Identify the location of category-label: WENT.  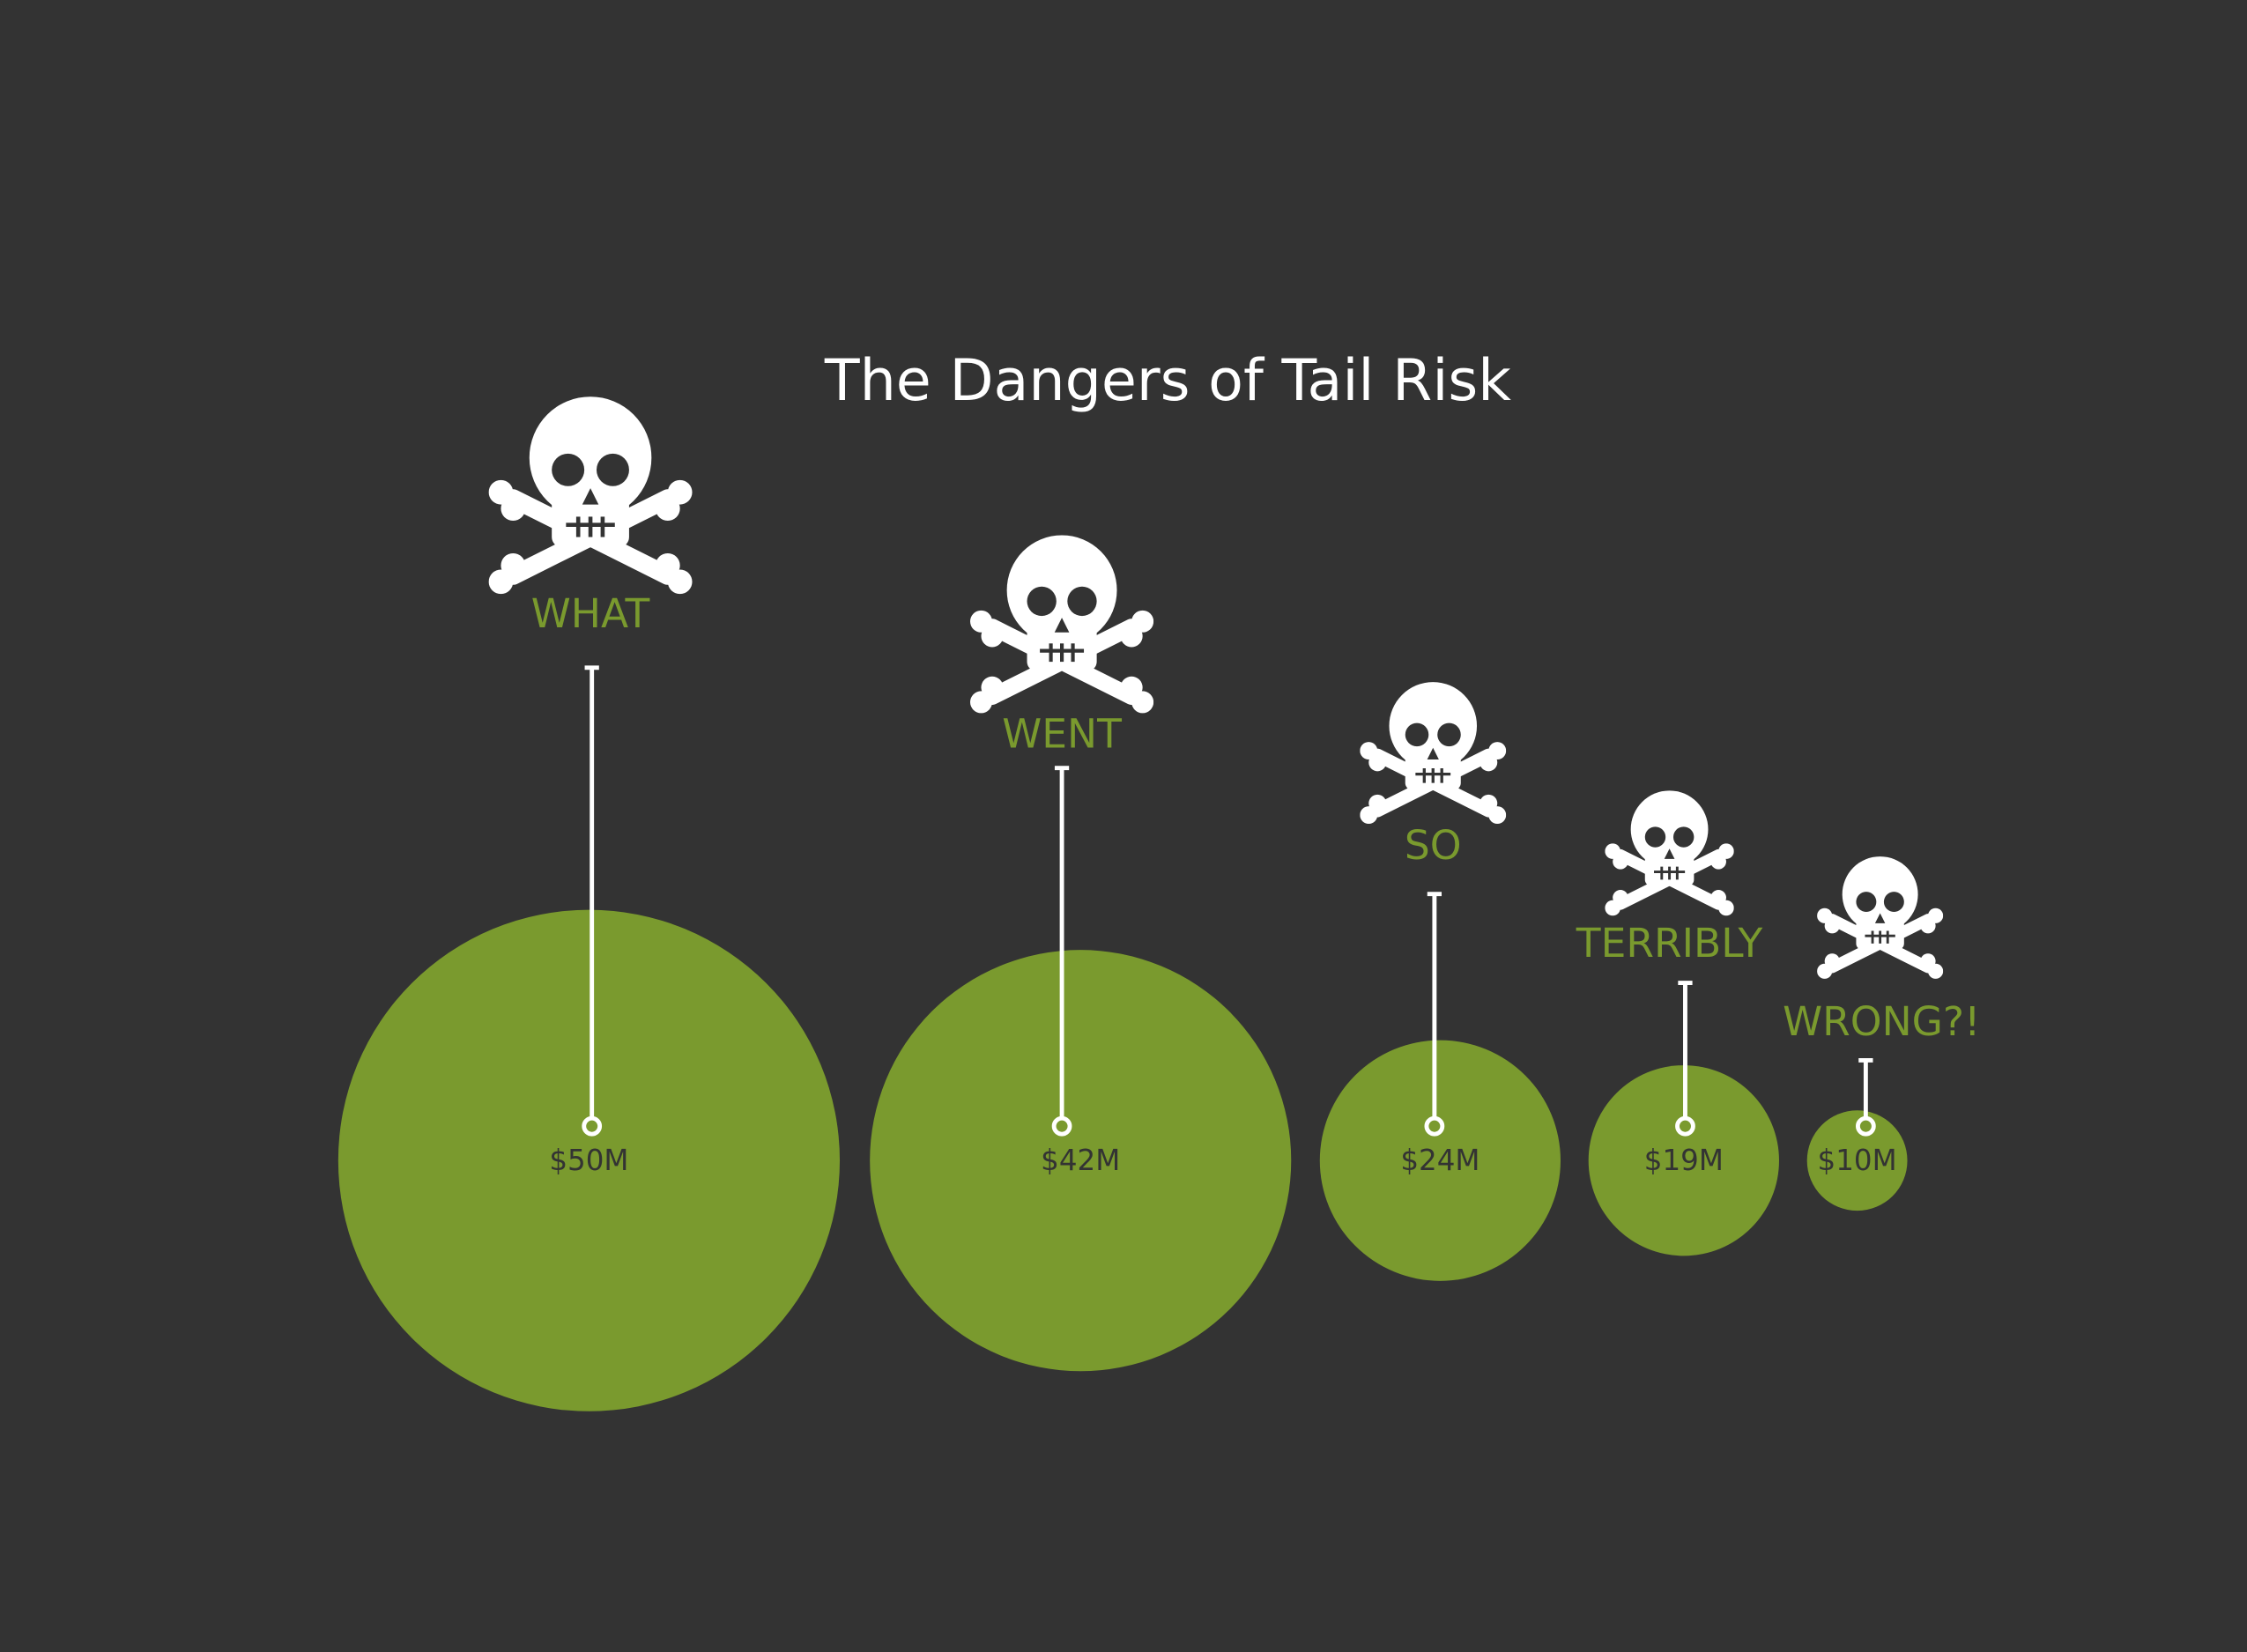
(1062, 733).